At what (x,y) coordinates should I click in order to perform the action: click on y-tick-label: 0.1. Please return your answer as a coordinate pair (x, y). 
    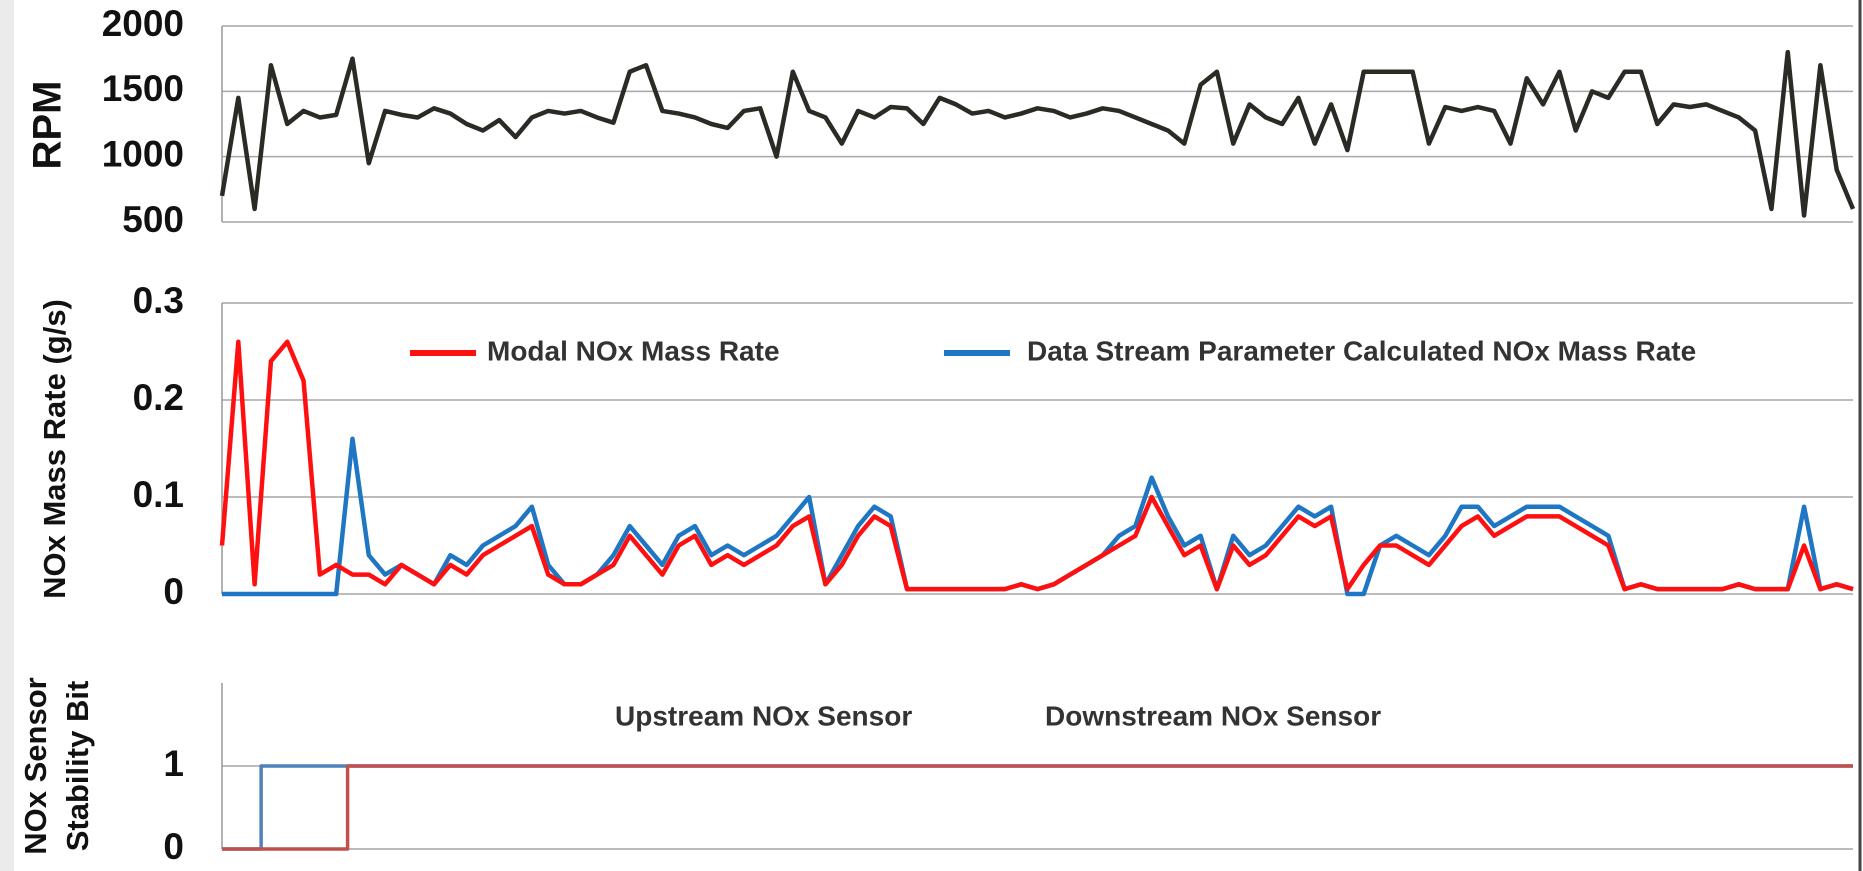
    Looking at the image, I should click on (158, 494).